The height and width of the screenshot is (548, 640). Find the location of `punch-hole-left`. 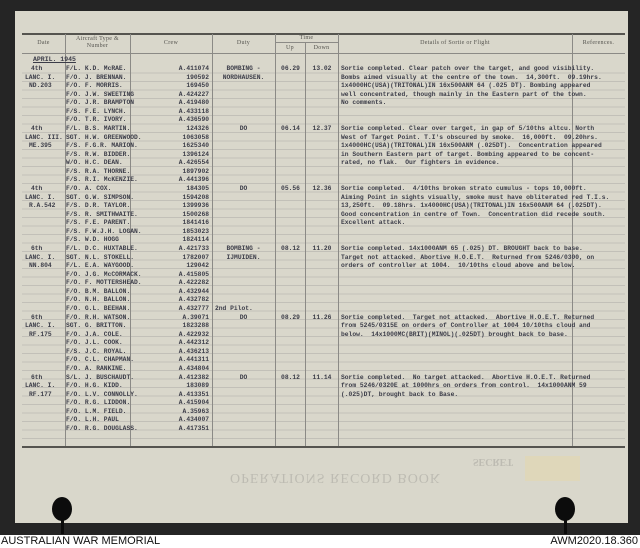

punch-hole-left is located at coordinates (62, 509).